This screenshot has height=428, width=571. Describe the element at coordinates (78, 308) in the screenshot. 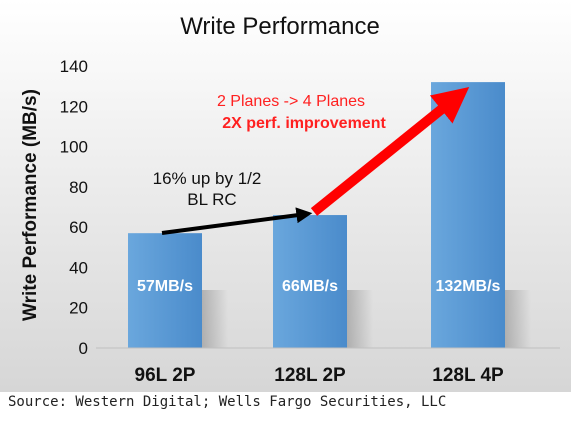

I see `y-tick-label: 20` at that location.